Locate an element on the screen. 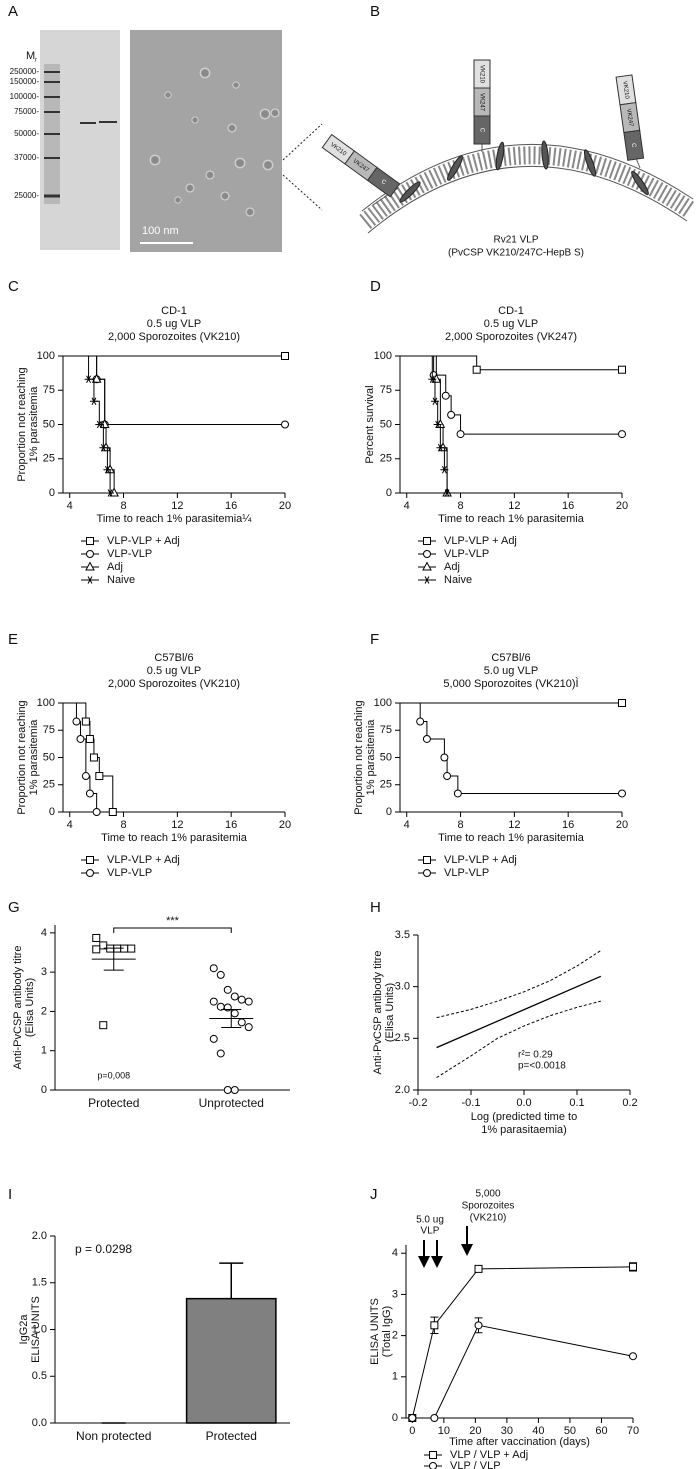 This screenshot has width=700, height=1469. chart-title: C57Bl/6 is located at coordinates (510, 658).